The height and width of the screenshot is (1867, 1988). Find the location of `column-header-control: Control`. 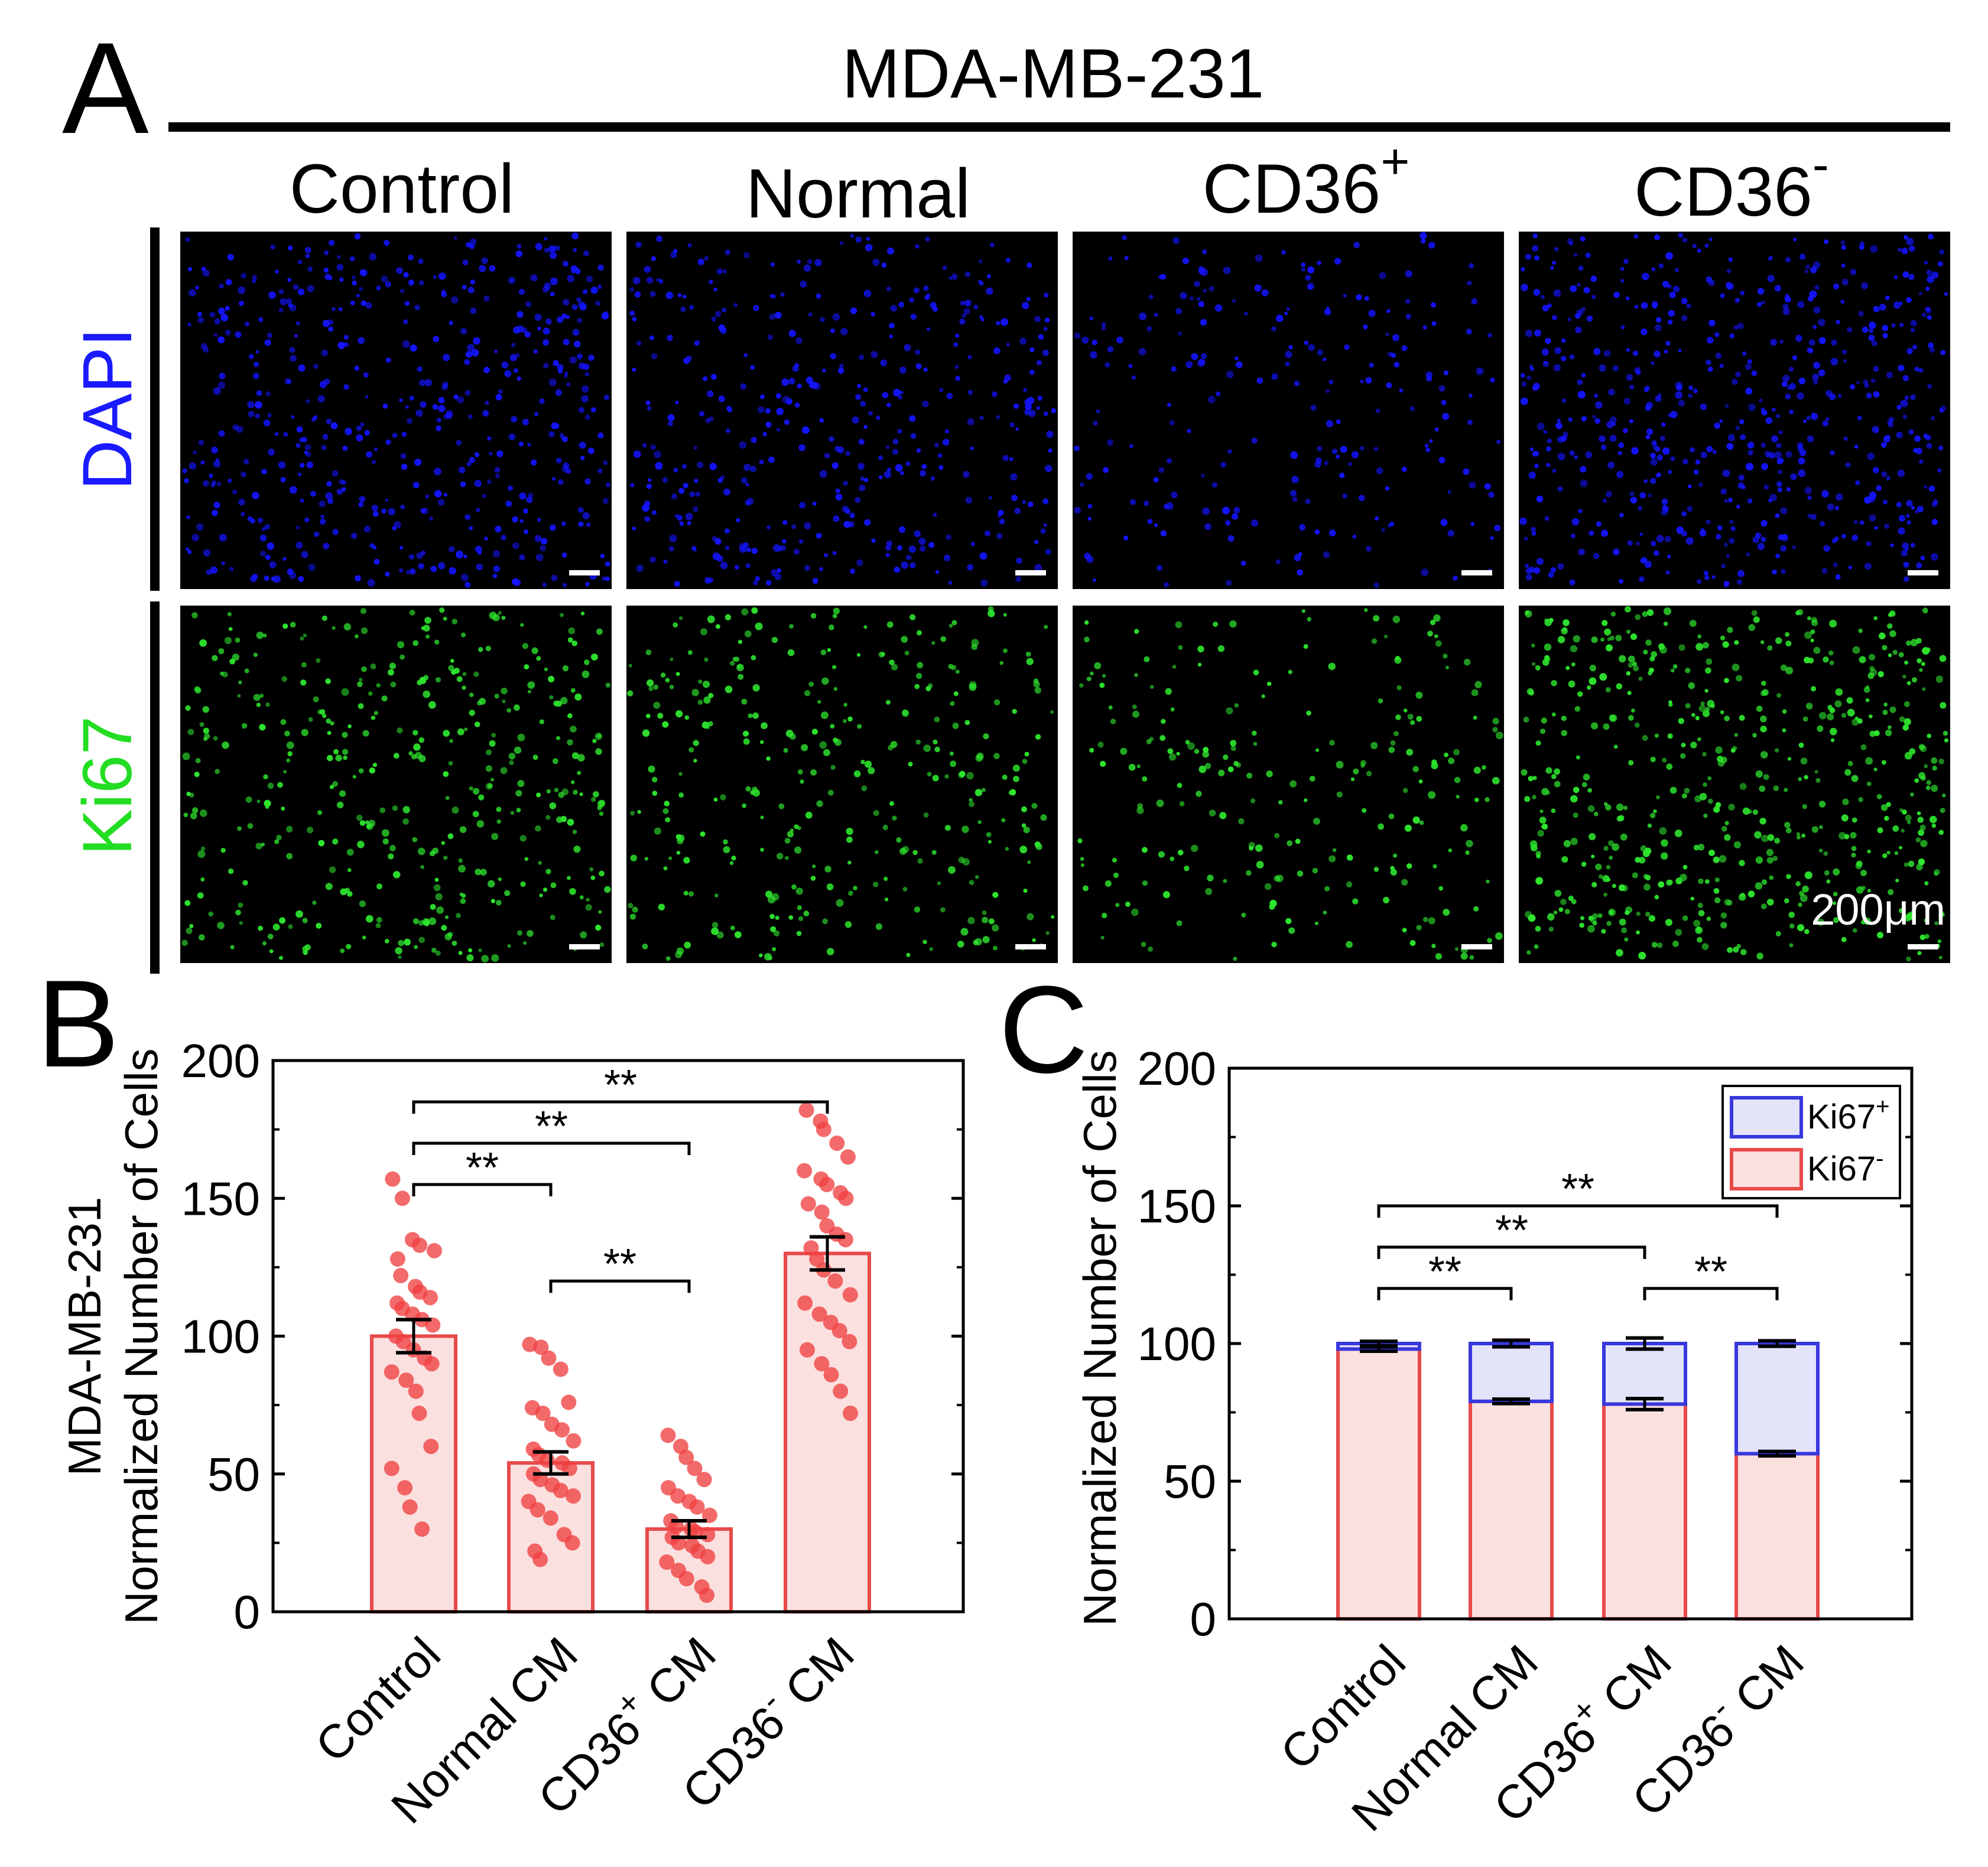

column-header-control: Control is located at coordinates (402, 189).